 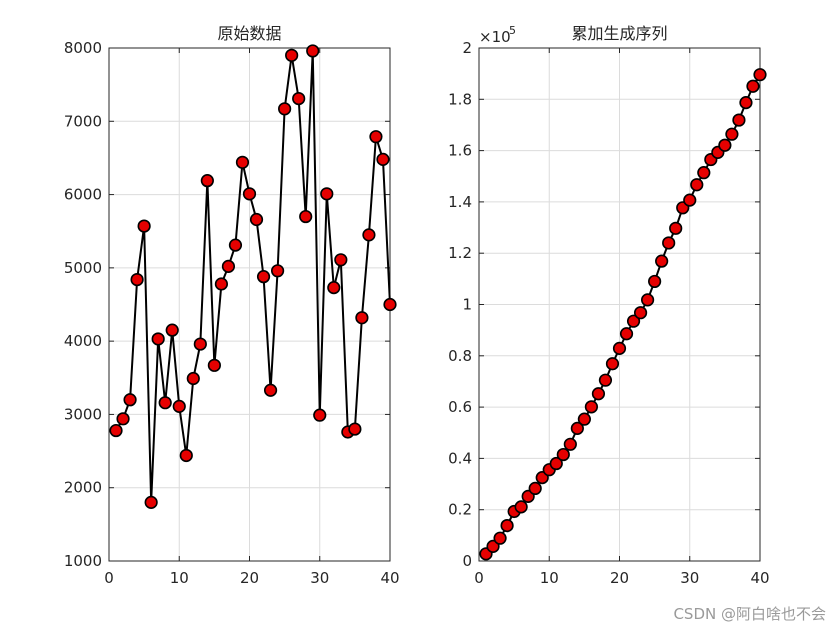 I want to click on y-tick-label: 7000, so click(x=83, y=121).